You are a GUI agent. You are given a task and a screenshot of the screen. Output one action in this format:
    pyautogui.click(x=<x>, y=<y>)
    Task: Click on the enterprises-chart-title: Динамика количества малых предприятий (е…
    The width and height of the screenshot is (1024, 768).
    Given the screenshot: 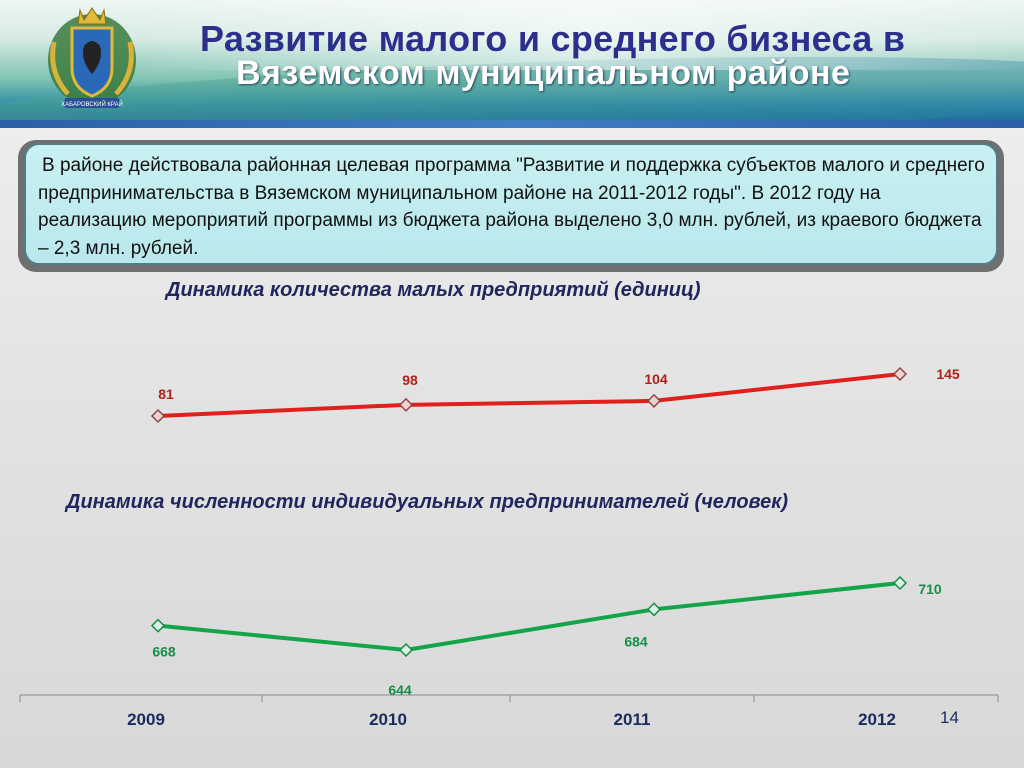 What is the action you would take?
    pyautogui.click(x=433, y=290)
    